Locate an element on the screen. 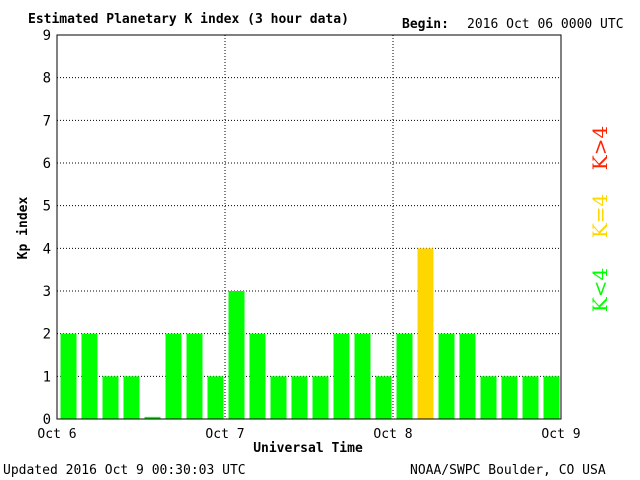 This screenshot has width=640, height=480. legend-equal: K=4 is located at coordinates (600, 216).